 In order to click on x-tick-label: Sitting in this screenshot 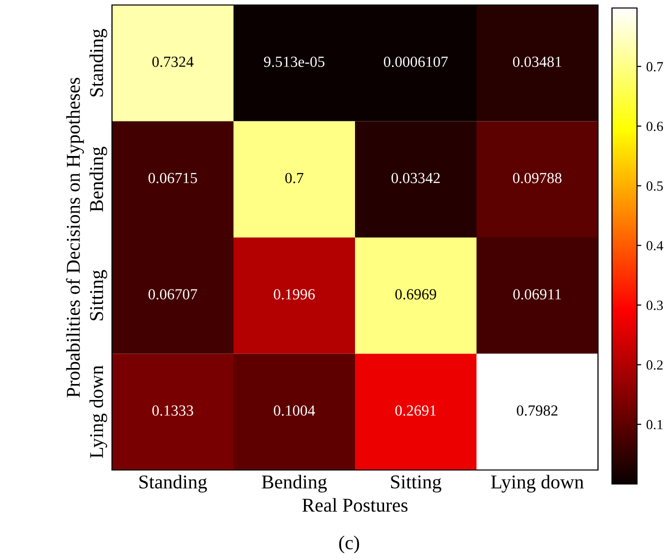, I will do `click(416, 483)`.